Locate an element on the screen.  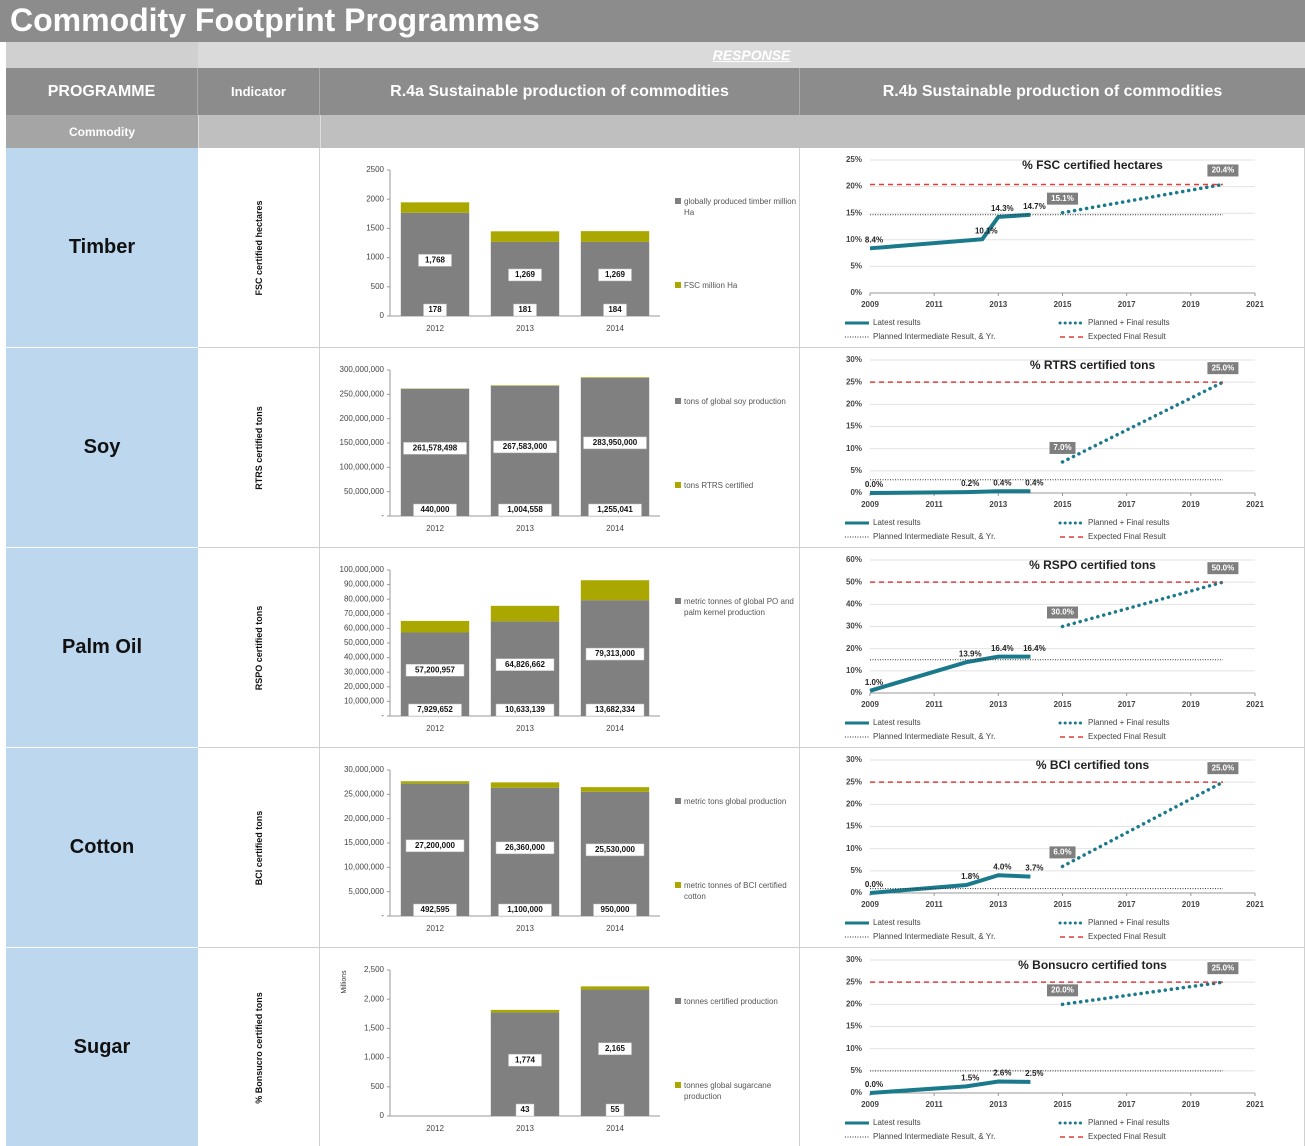
data-label: 1,004,558 is located at coordinates (525, 509).